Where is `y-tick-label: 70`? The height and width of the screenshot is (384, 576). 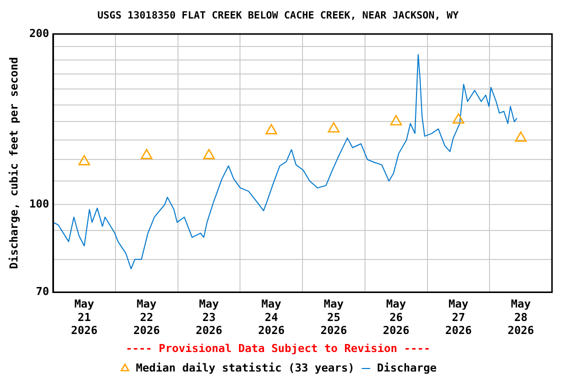 y-tick-label: 70 is located at coordinates (43, 291).